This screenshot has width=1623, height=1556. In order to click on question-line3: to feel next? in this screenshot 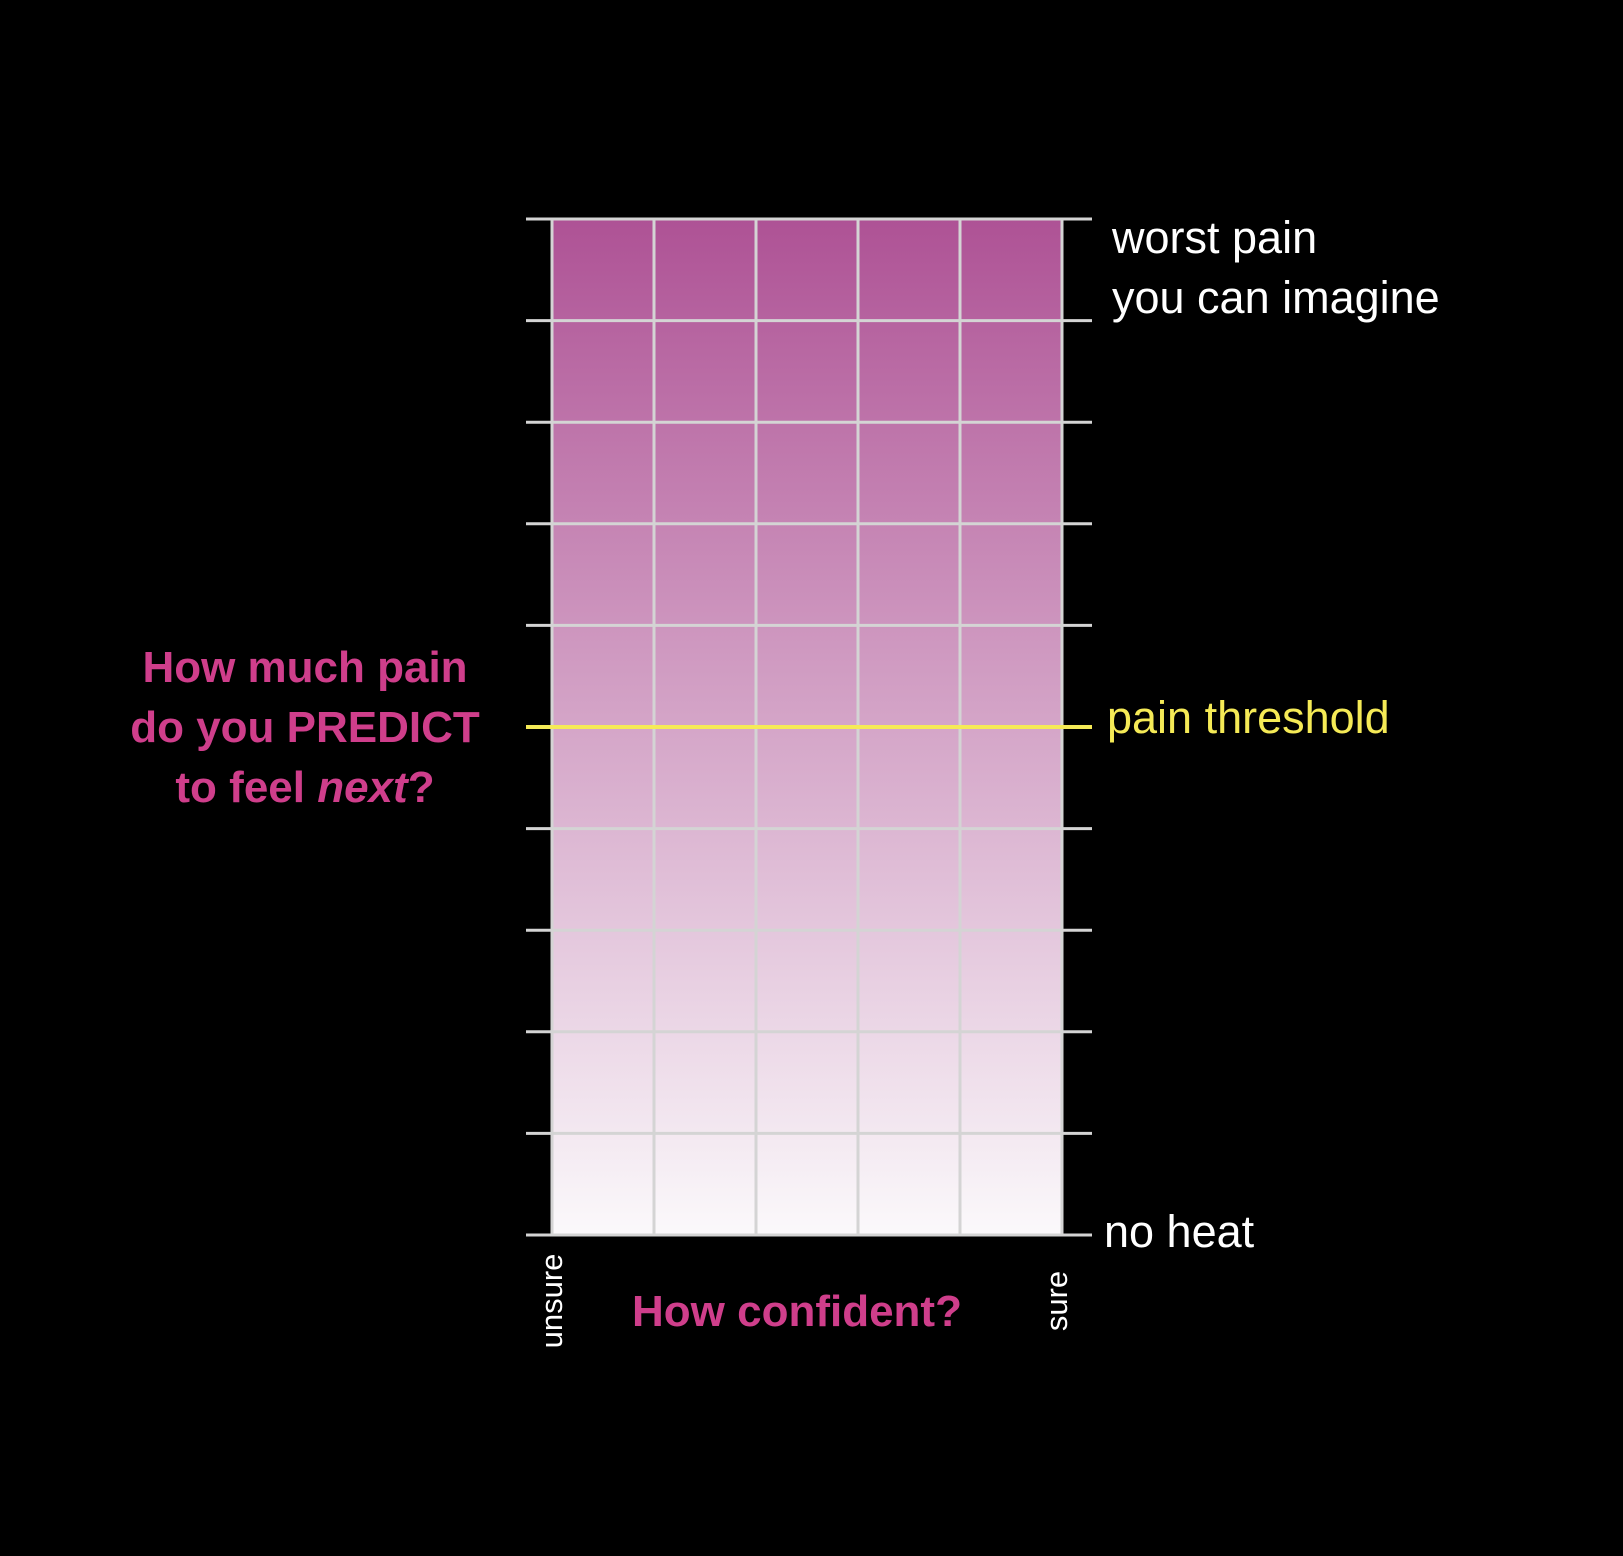, I will do `click(305, 788)`.